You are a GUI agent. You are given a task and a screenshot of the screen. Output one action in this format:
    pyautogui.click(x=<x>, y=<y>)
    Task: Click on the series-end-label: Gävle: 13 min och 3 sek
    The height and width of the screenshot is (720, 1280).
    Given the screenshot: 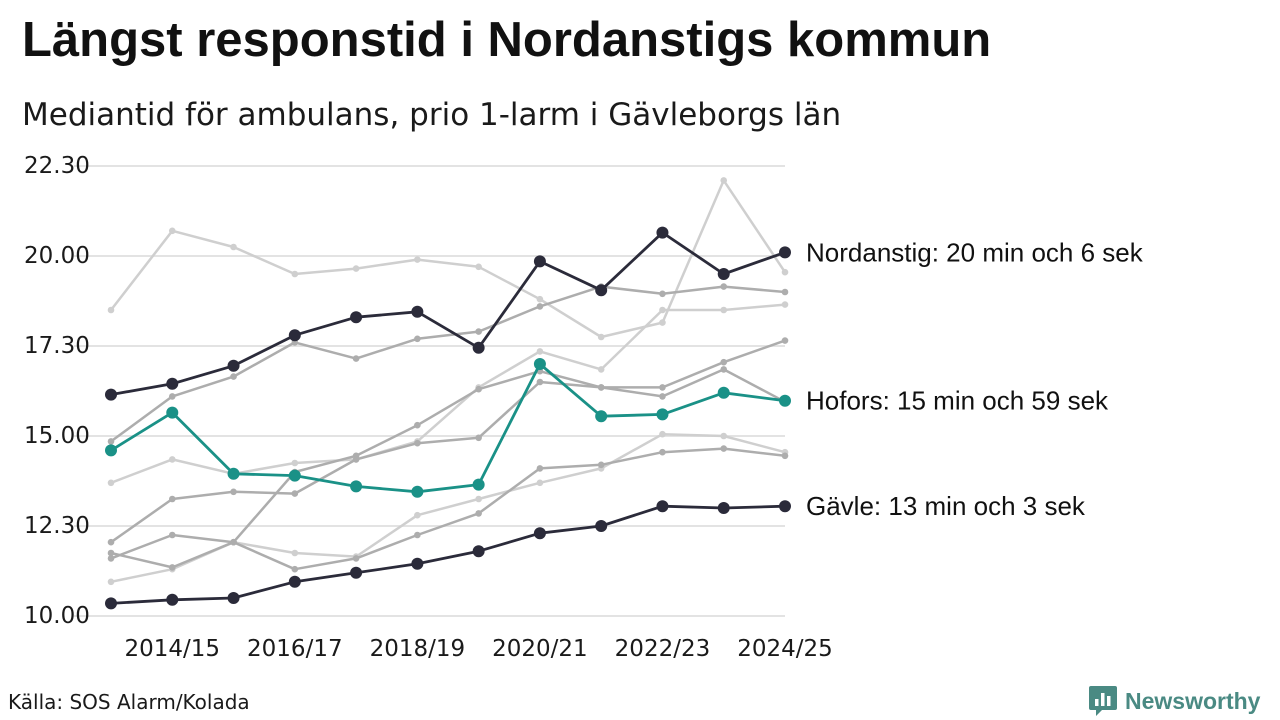 What is the action you would take?
    pyautogui.click(x=946, y=506)
    